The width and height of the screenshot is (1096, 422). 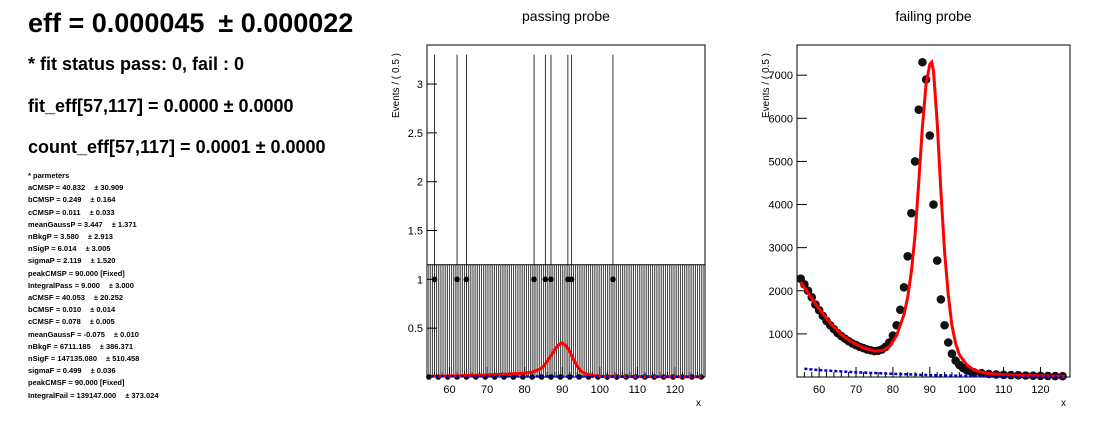 I want to click on x-tick-label: 90, so click(x=930, y=390).